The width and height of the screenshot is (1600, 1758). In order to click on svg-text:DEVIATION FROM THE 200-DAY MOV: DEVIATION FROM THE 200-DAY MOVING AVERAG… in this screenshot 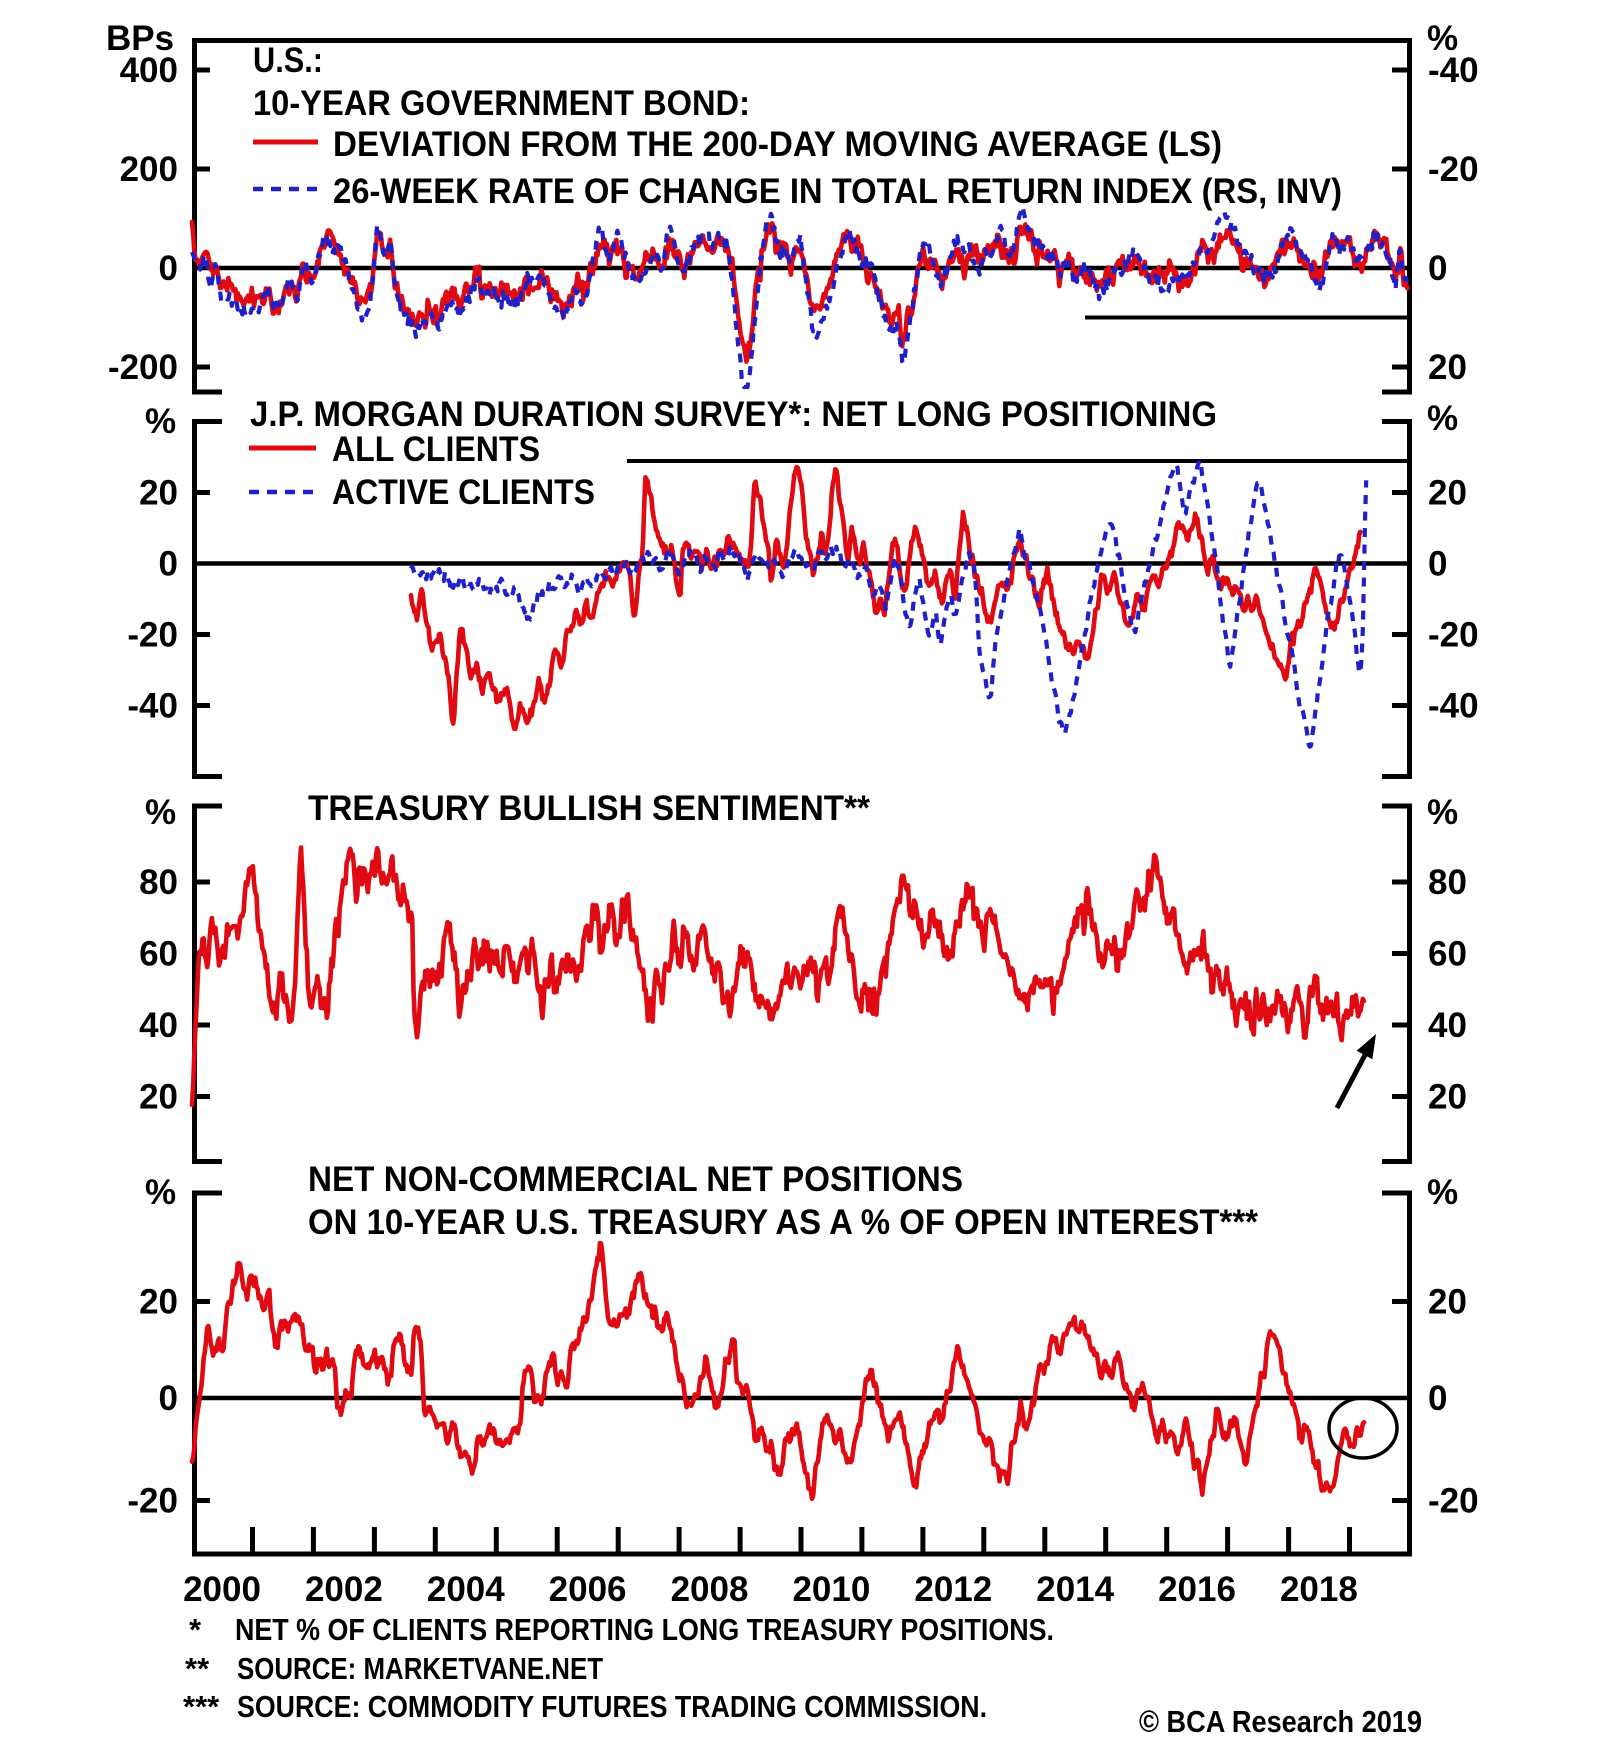, I will do `click(777, 144)`.